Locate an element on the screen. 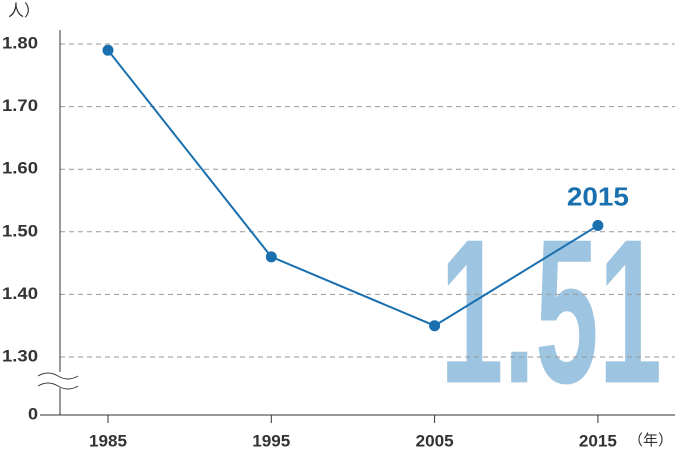 This screenshot has width=675, height=458. y-tick-label: 1.50 is located at coordinates (20, 230).